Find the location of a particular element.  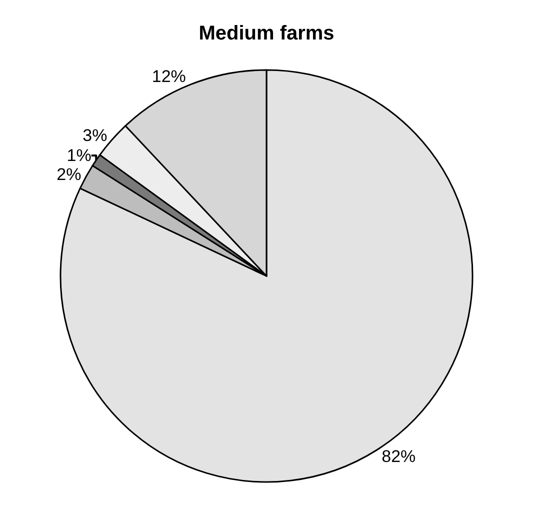

data-label: 2% is located at coordinates (69, 174).